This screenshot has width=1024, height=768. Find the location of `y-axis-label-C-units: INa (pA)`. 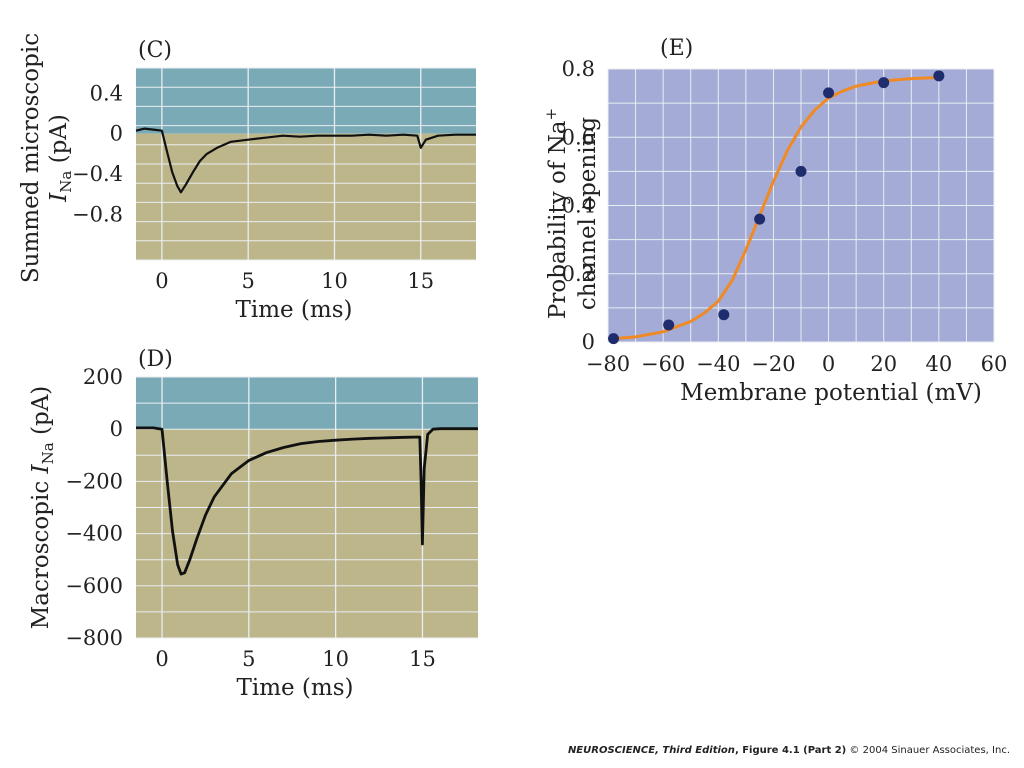

y-axis-label-C-units: INa (pA) is located at coordinates (60, 158).